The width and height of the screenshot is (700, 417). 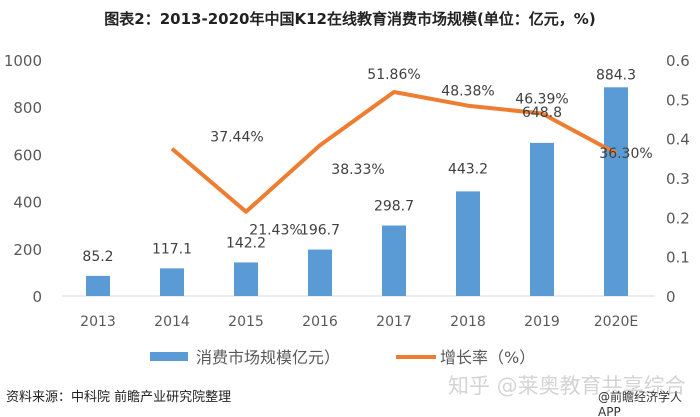 I want to click on bar-2019, so click(x=542, y=219).